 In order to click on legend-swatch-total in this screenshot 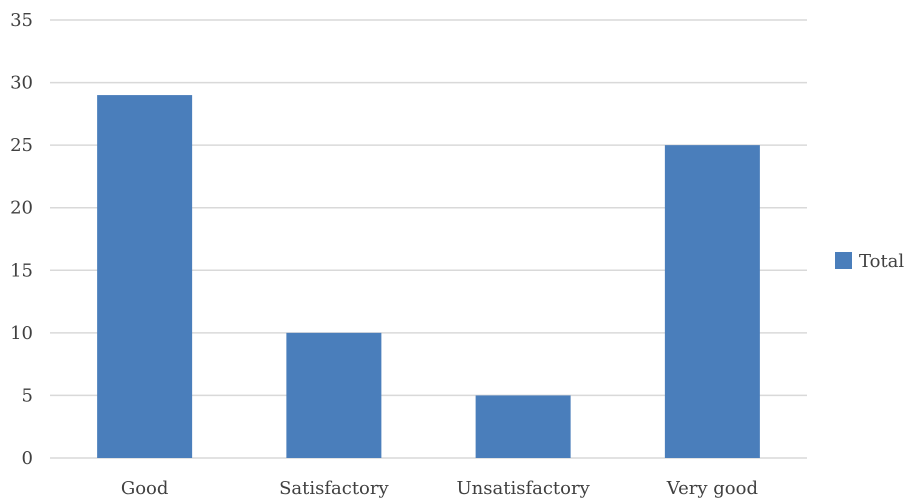, I will do `click(843, 260)`.